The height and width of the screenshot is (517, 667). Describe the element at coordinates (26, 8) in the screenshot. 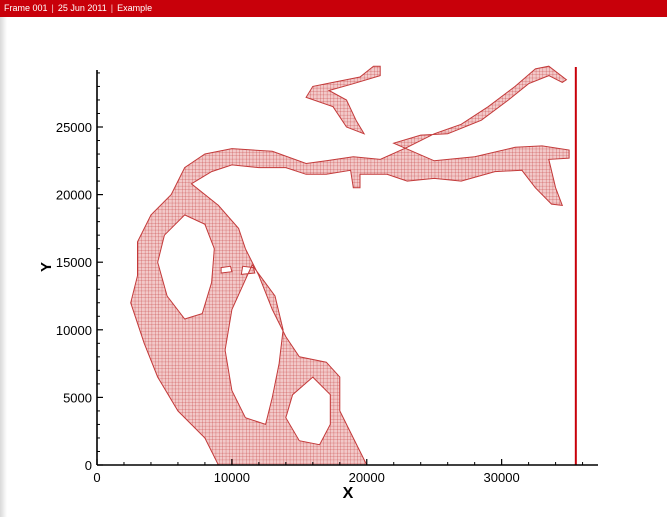

I see `frame-number: Frame 001` at that location.